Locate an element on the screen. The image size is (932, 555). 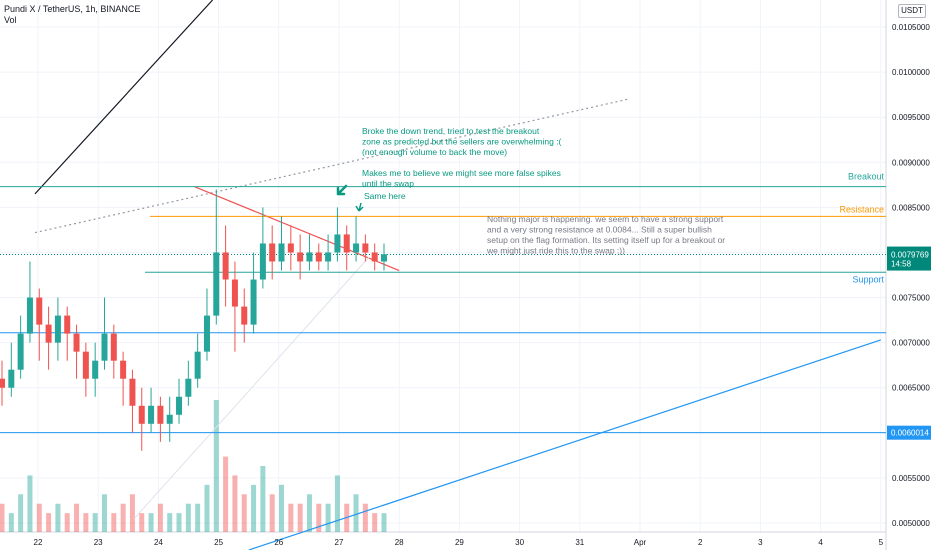
price-tick-label: 0.0065000 is located at coordinates (911, 388).